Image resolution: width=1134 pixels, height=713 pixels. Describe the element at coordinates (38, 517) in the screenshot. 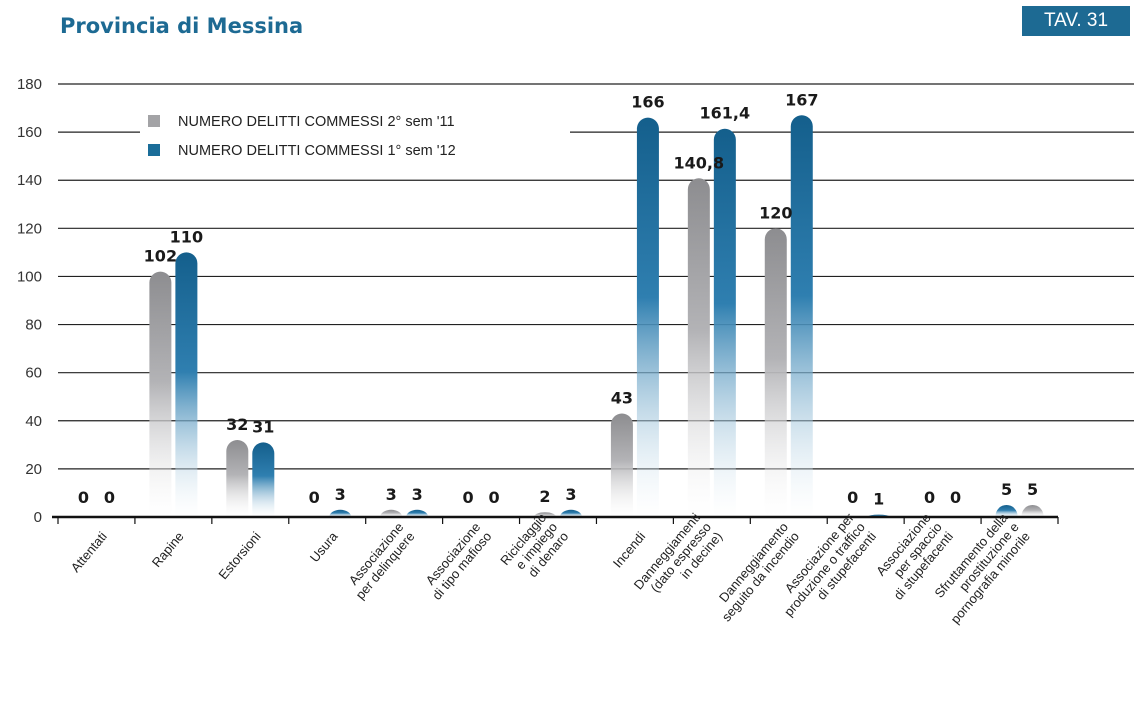

I see `y-tick-label: 0` at that location.